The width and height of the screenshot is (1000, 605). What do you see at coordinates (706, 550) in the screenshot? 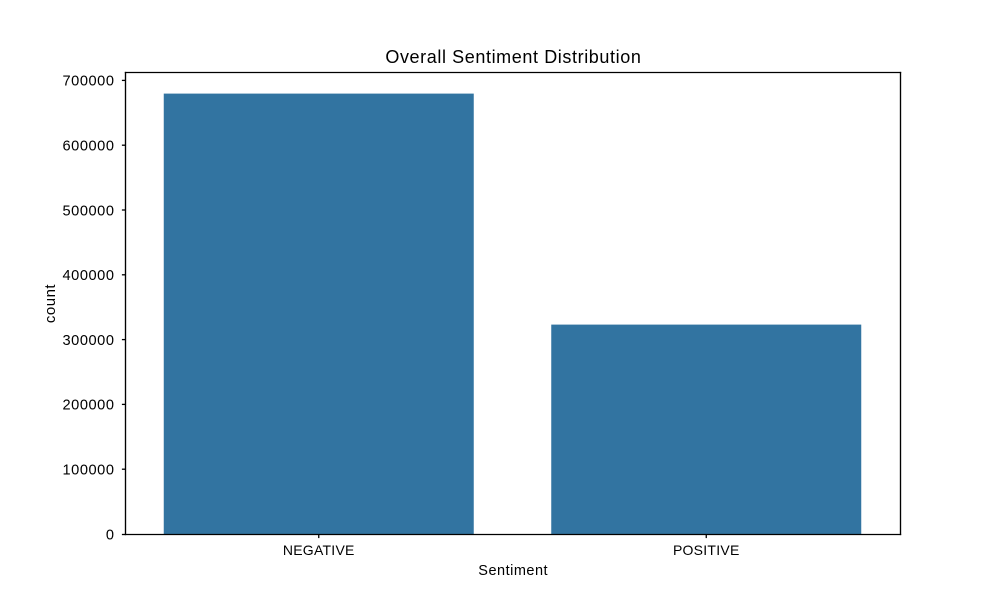
I see `svg-text: POSITIVE` at bounding box center [706, 550].